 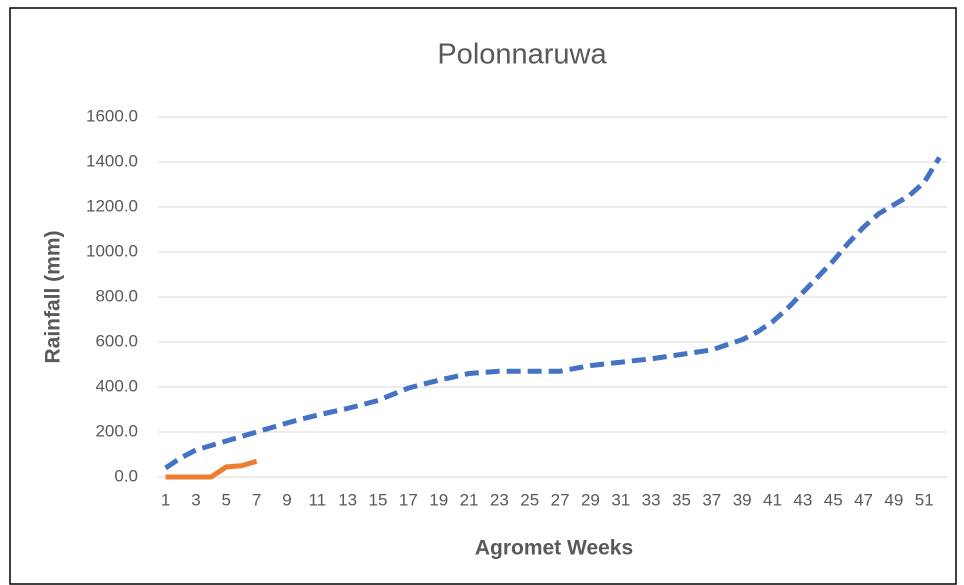 What do you see at coordinates (772, 499) in the screenshot?
I see `x-tick-label: 41` at bounding box center [772, 499].